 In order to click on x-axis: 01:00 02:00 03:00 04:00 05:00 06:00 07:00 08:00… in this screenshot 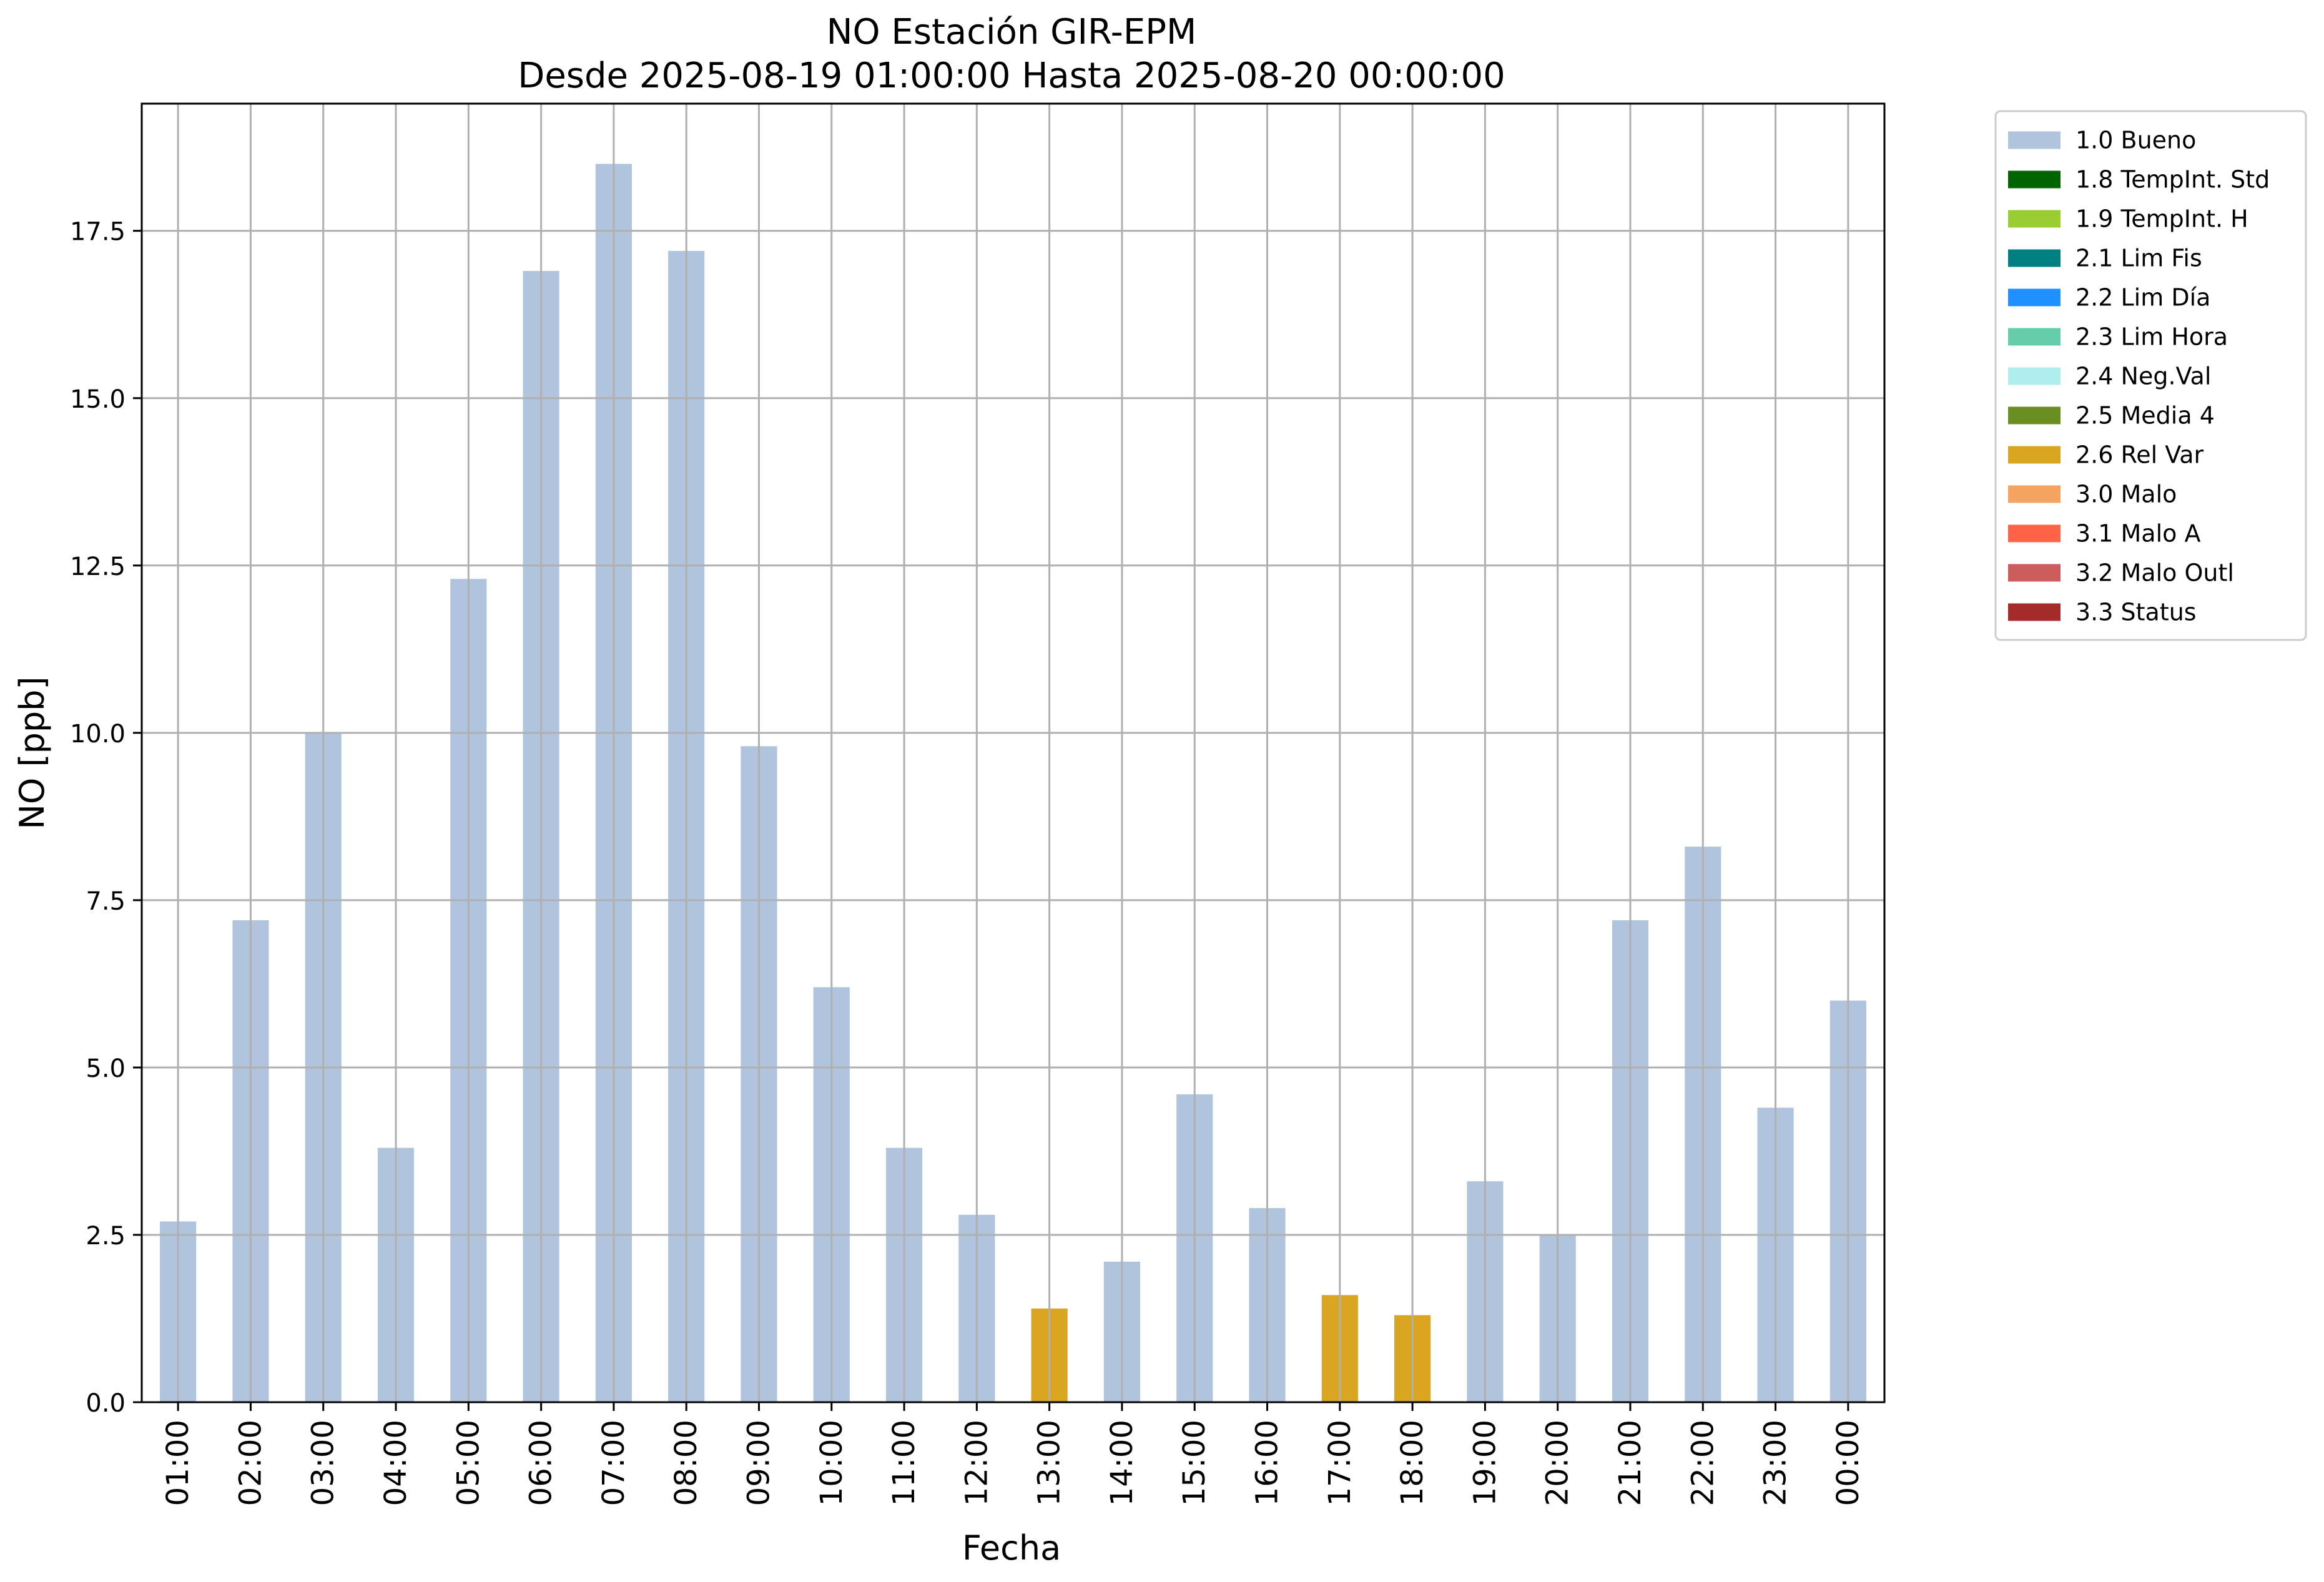, I will do `click(1013, 1454)`.